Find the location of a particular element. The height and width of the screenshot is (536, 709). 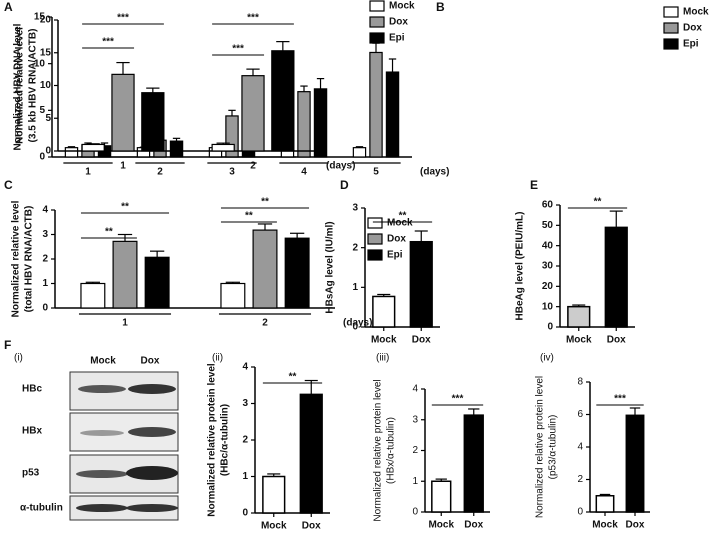

y-tick-label: 6 is located at coordinates (580, 414).